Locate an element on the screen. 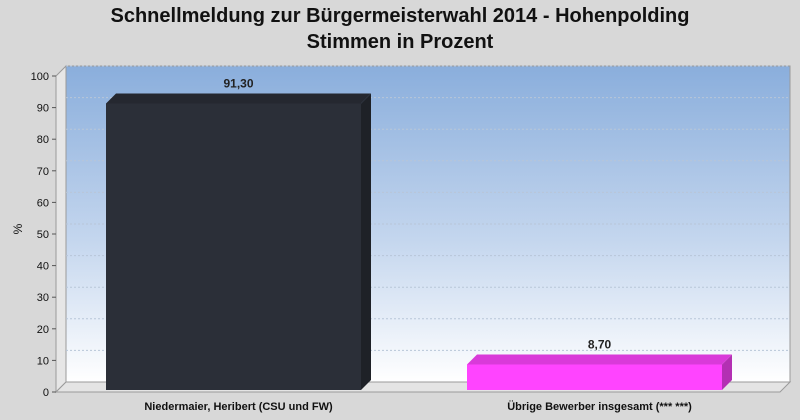  y-tick-label: 10 is located at coordinates (43, 361).